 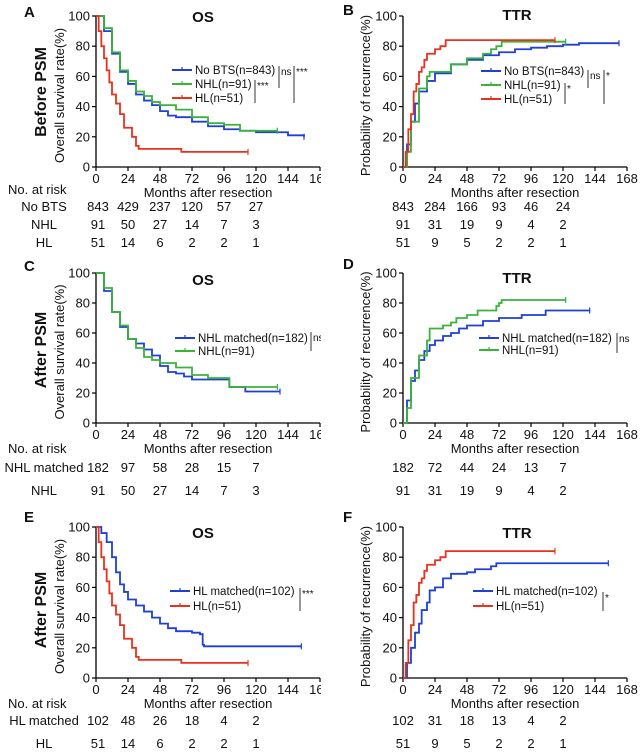 I want to click on y-axis-label: Probability of recurrence(%), so click(x=365, y=606).